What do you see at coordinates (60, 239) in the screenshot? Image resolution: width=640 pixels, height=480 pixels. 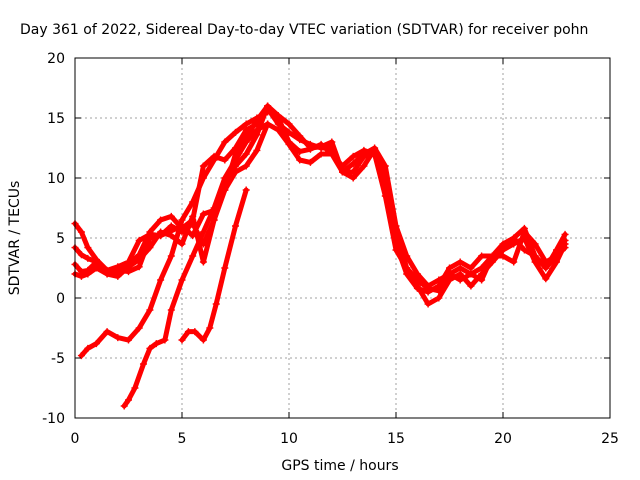 I see `y-tick-label: 5` at bounding box center [60, 239].